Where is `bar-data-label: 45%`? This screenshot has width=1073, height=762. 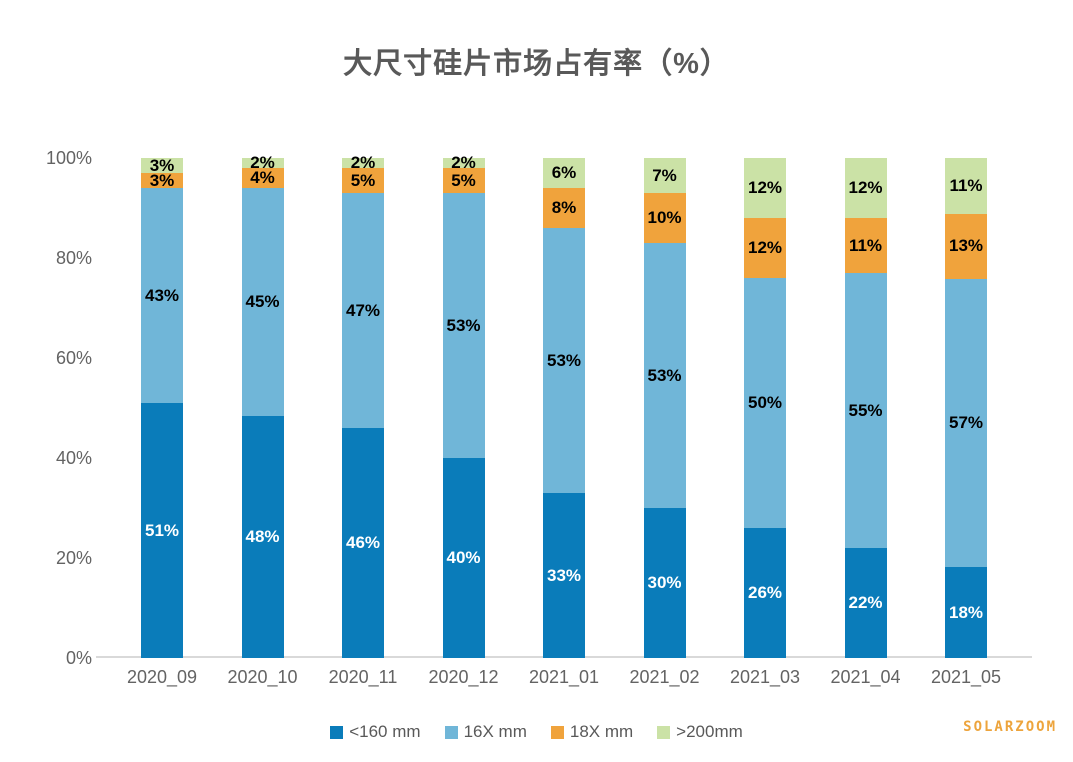 bar-data-label: 45% is located at coordinates (262, 301).